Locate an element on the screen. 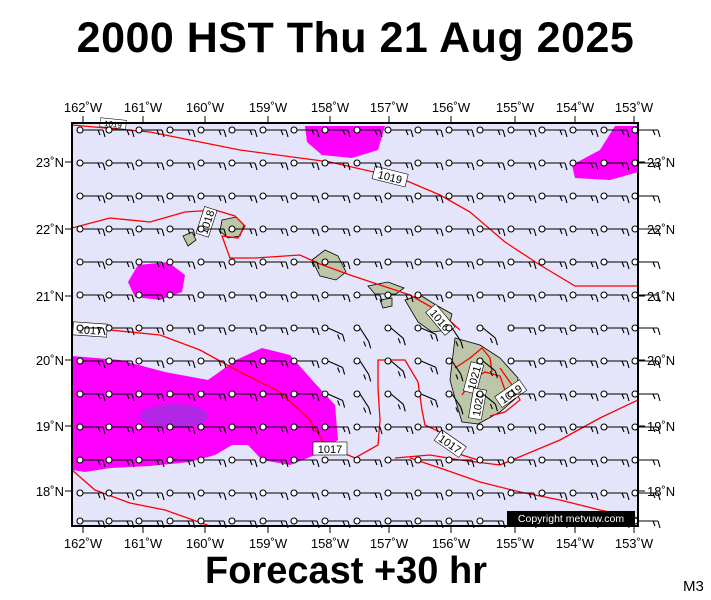 The height and width of the screenshot is (600, 711). lon-label: 159˚W is located at coordinates (268, 107).